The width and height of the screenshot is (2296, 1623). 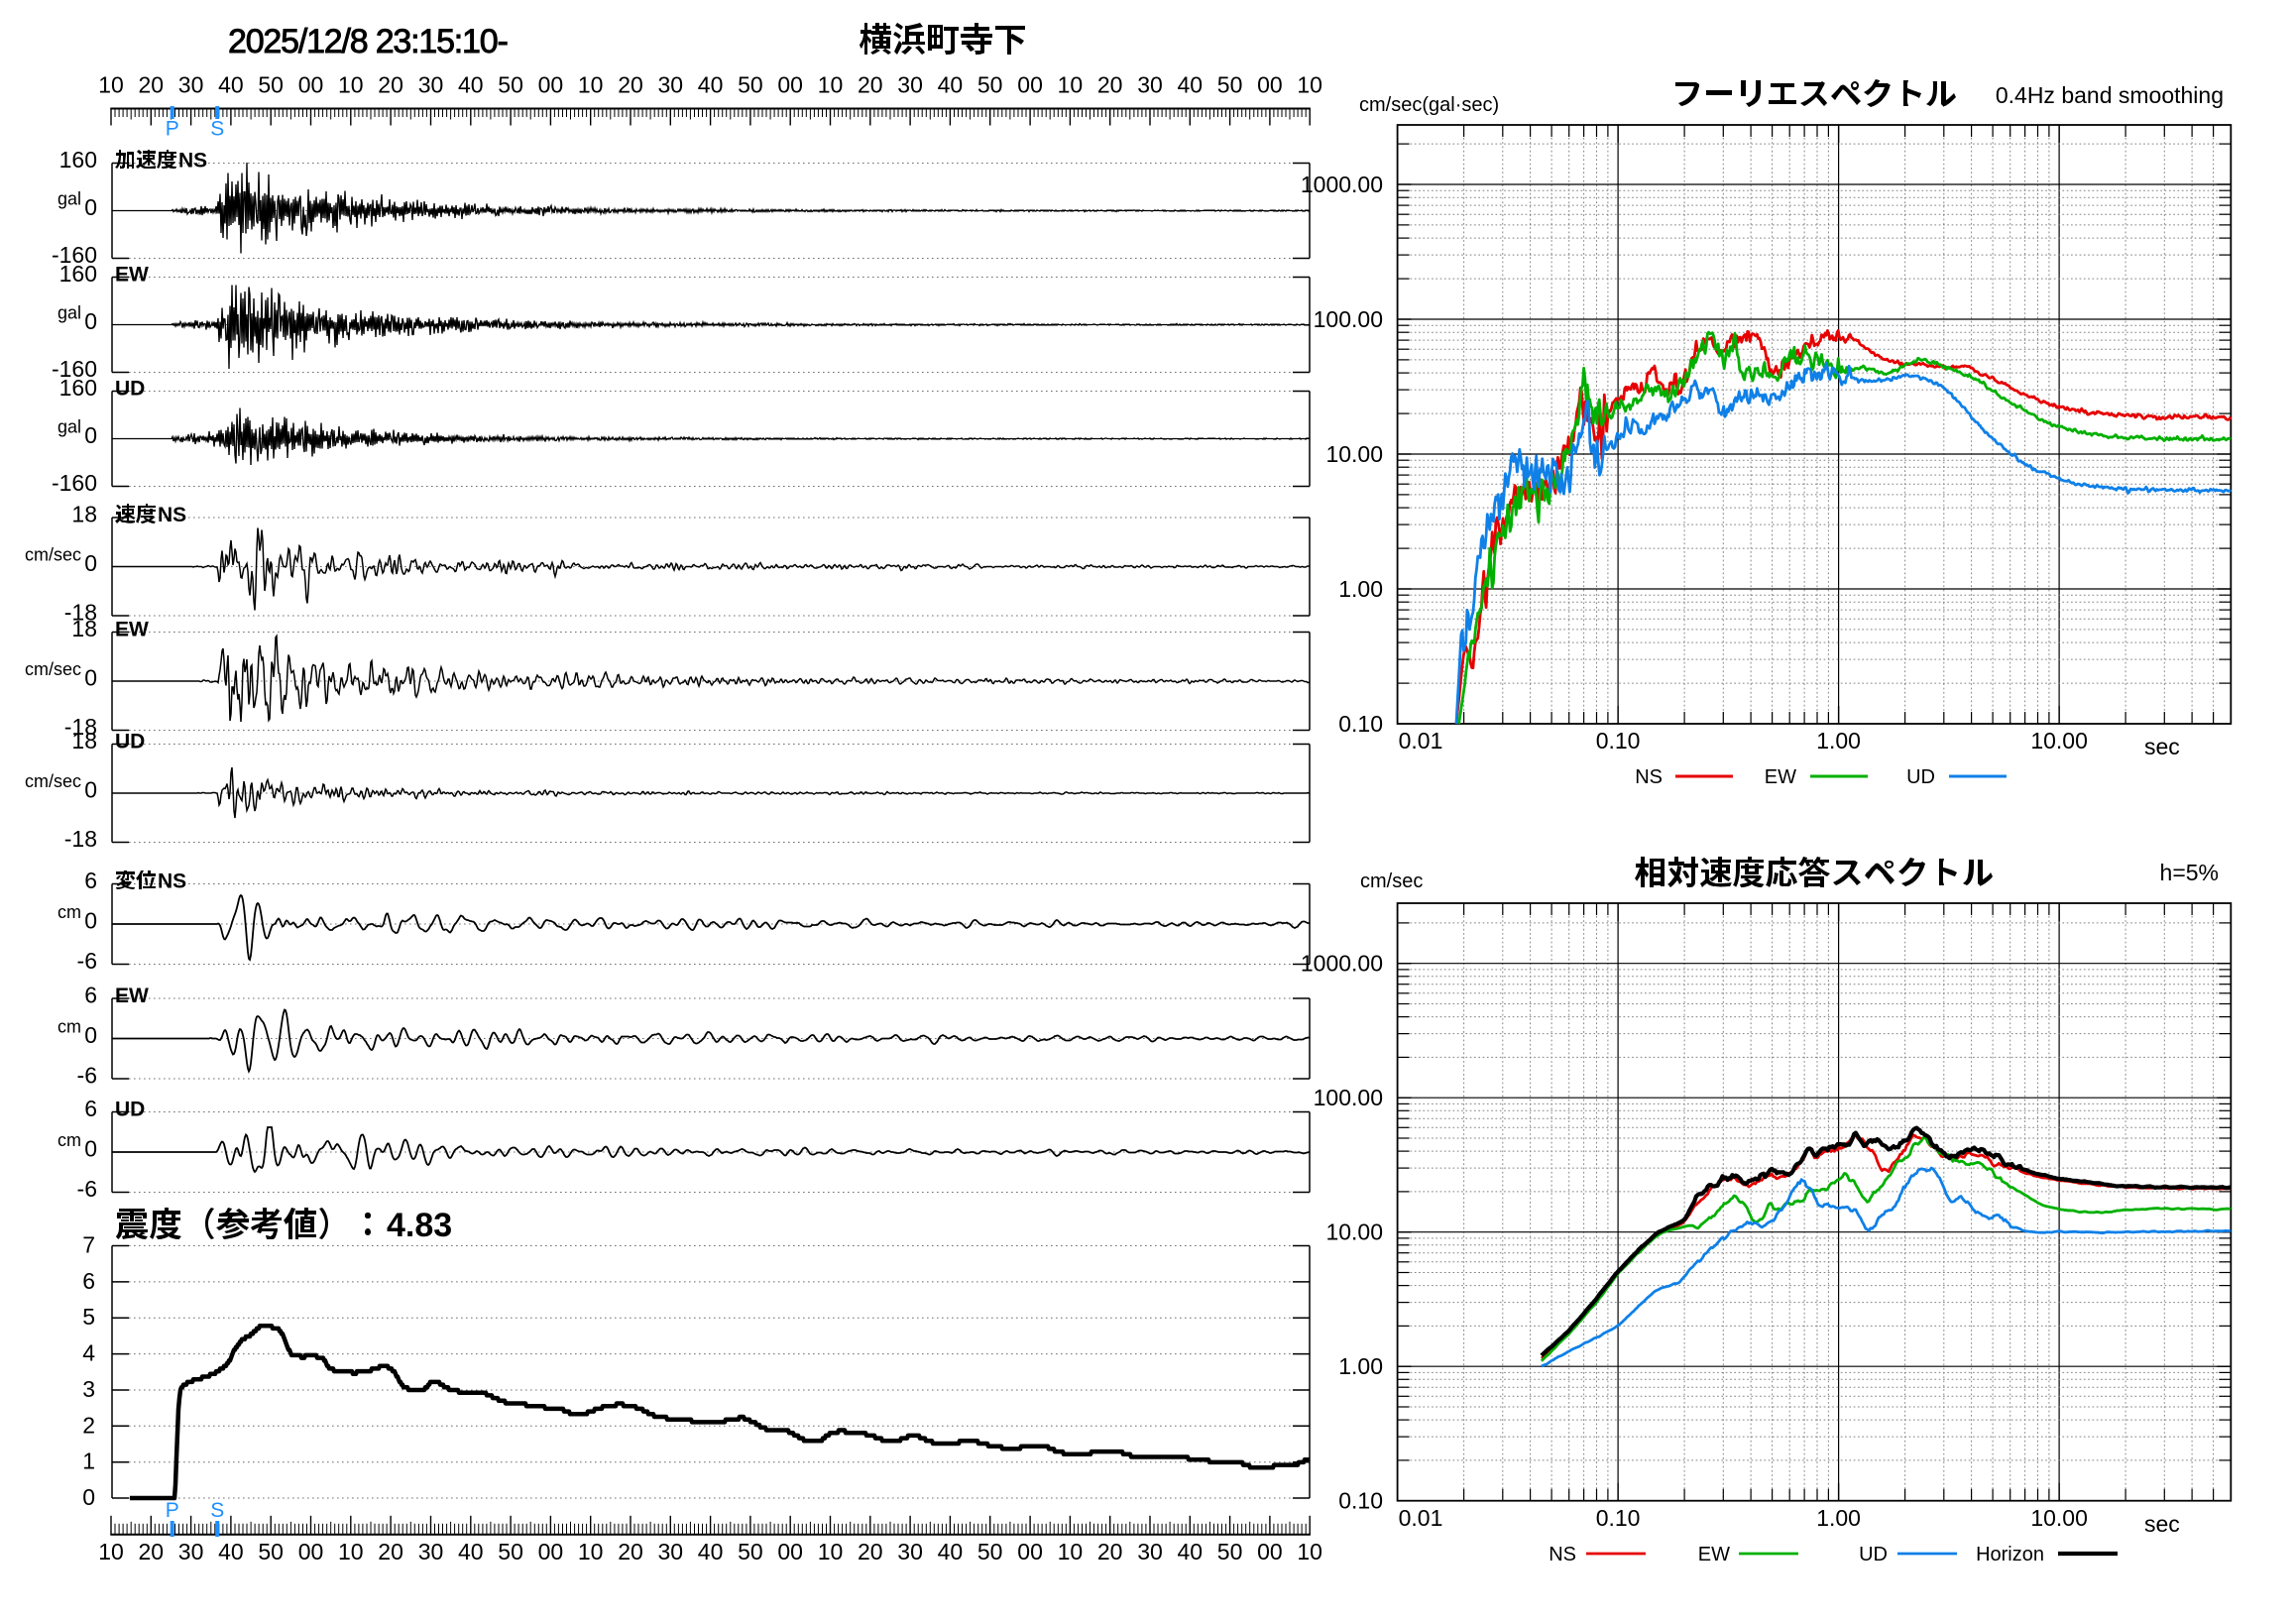 What do you see at coordinates (2110, 95) in the screenshot?
I see `svg-text: 0.4Hz band smoothing` at bounding box center [2110, 95].